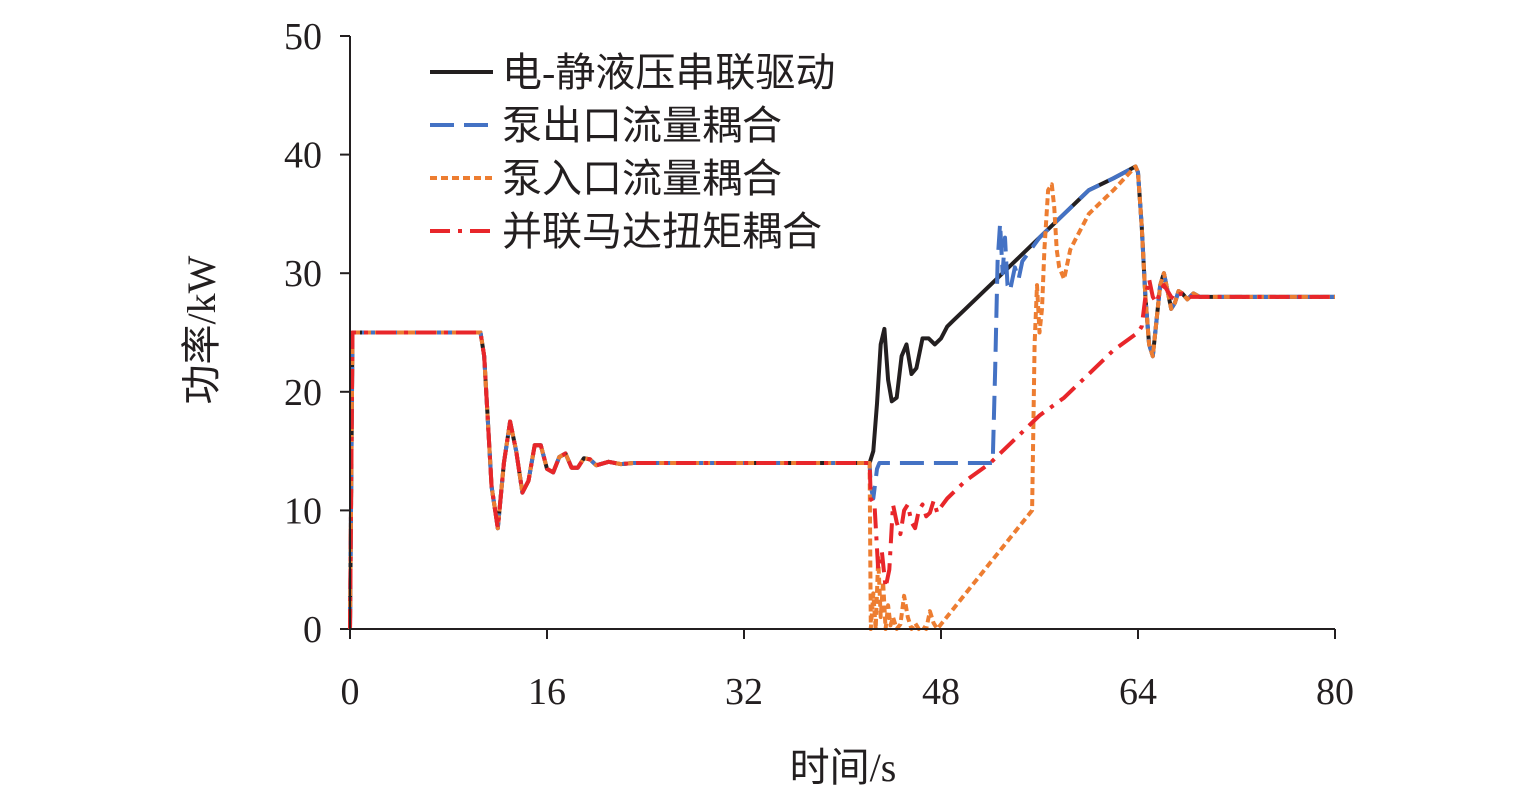 Image resolution: width=1535 pixels, height=807 pixels. Describe the element at coordinates (1335, 692) in the screenshot. I see `x-tick-label-5: 80` at that location.